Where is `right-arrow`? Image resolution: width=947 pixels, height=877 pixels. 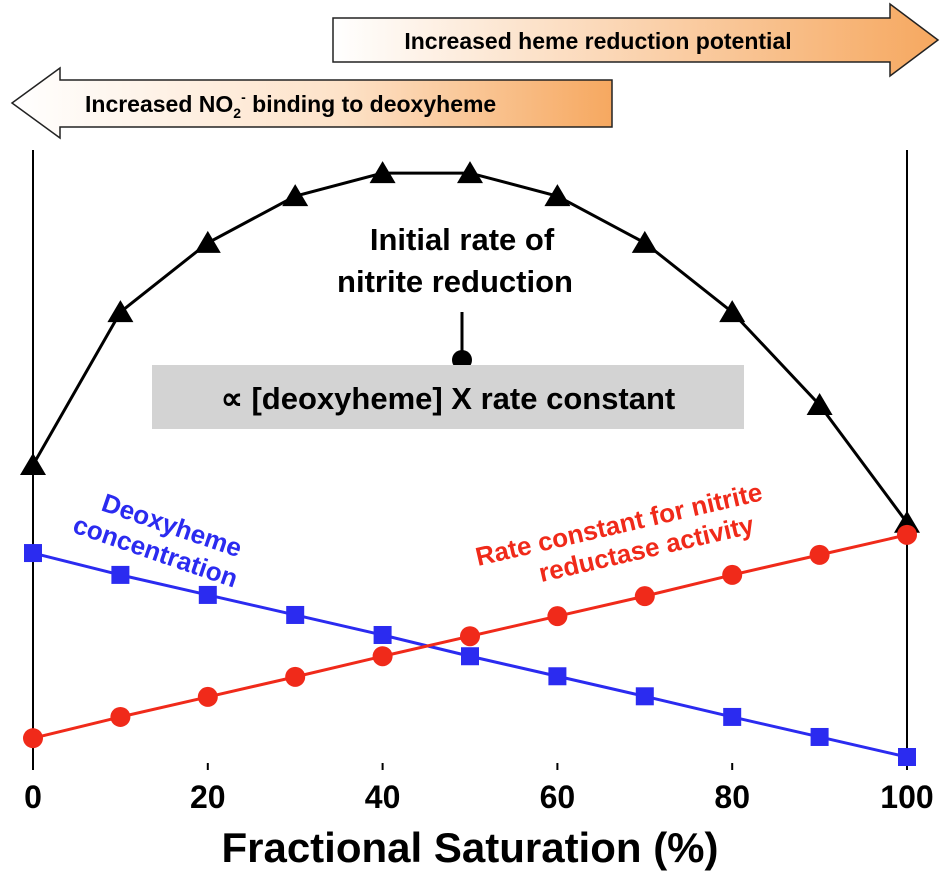
right-arrow is located at coordinates (636, 40).